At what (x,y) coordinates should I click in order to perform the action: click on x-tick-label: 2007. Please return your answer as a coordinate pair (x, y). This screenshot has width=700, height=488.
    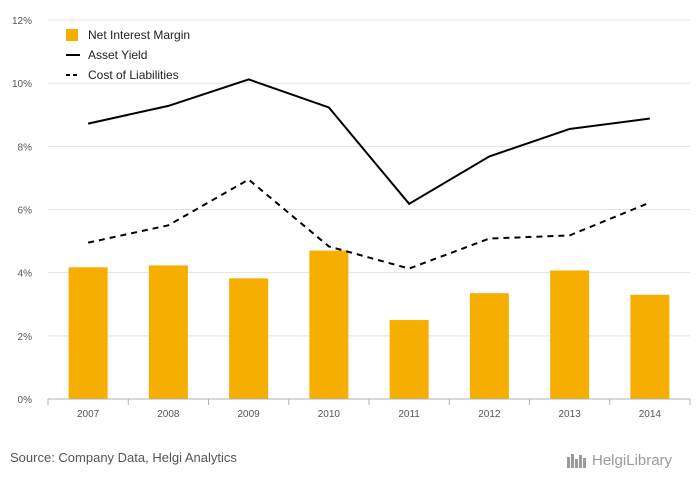
    Looking at the image, I should click on (88, 414).